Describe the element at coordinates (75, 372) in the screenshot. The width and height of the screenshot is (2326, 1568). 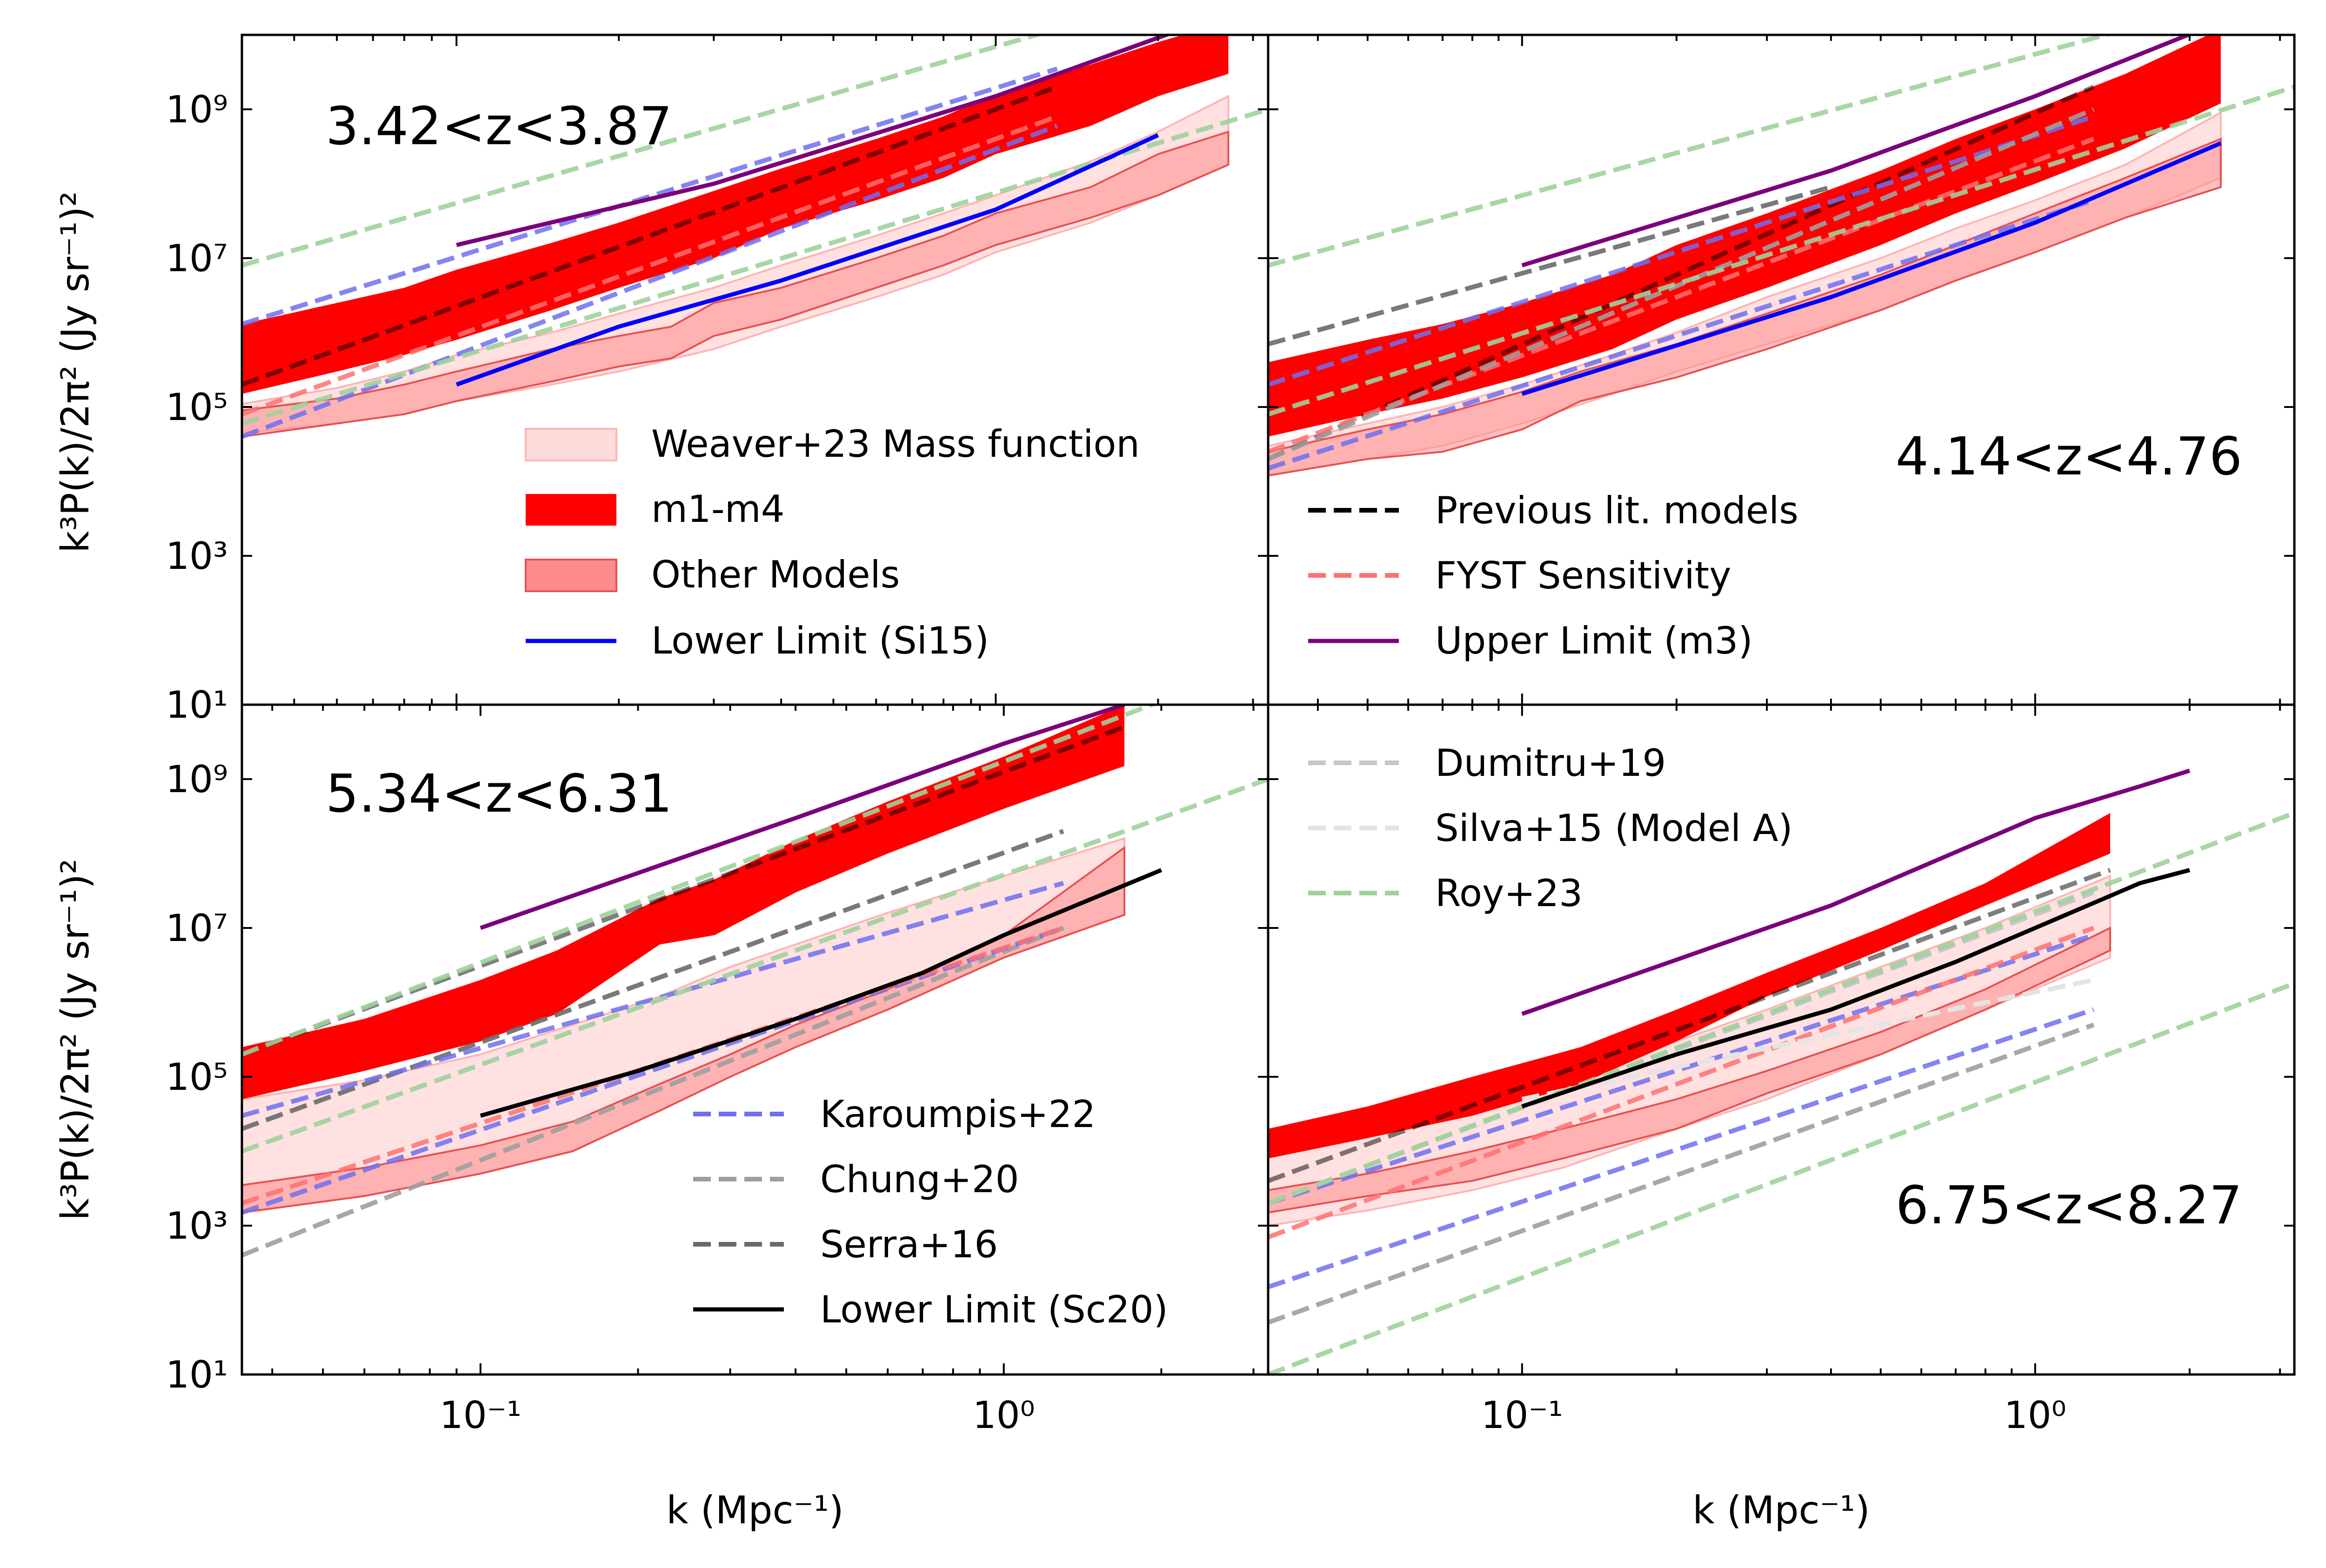
I see `y-axis-label-top: k³P(k)/2π² (Jy sr⁻¹)²` at that location.